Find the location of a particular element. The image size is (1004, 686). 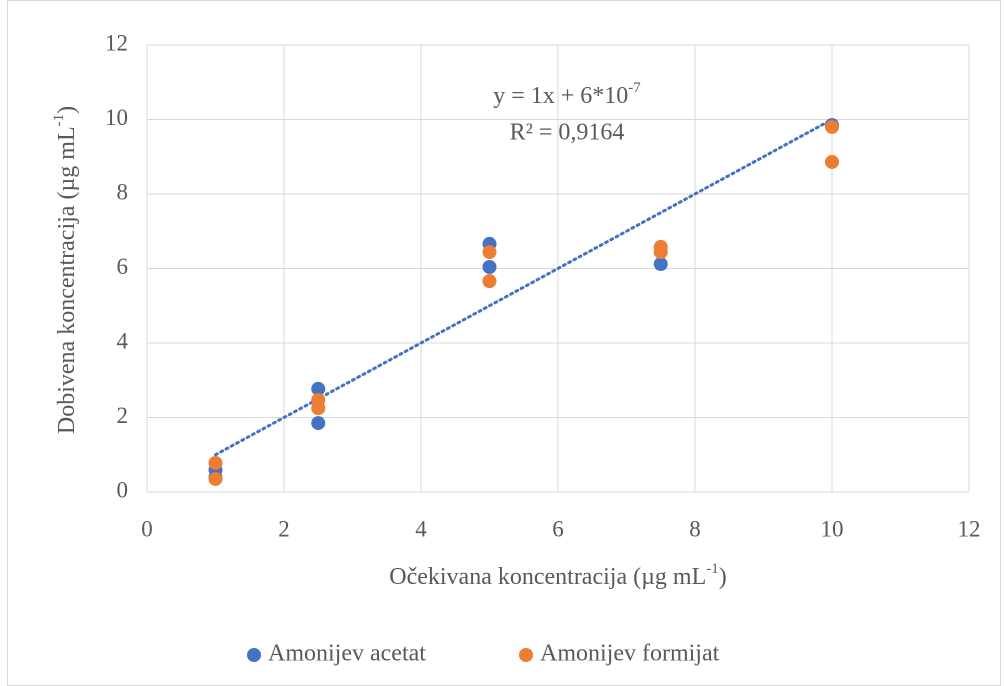

y-axis-label: Dobivena koncentracija (µg mL-1) is located at coordinates (65, 270).